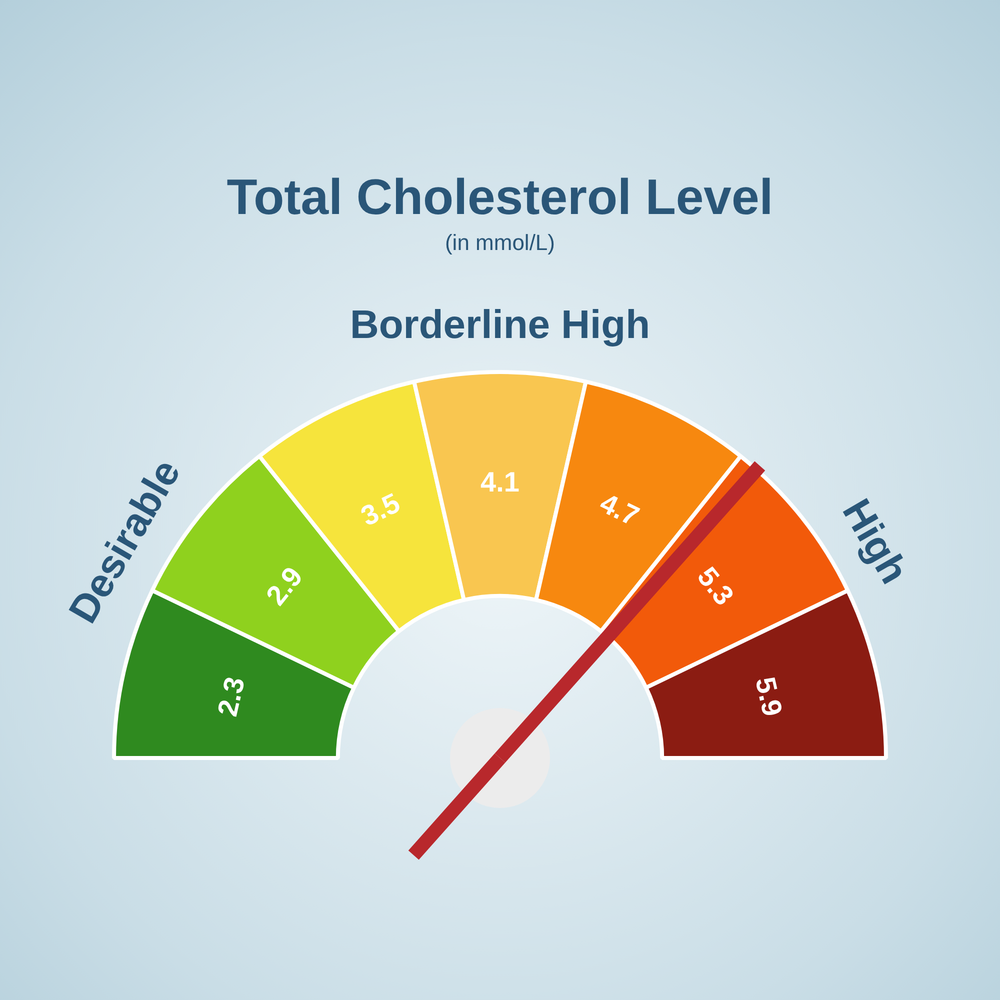 This screenshot has height=1000, width=1000. I want to click on chart-title: Total Cholesterol Level, so click(500, 197).